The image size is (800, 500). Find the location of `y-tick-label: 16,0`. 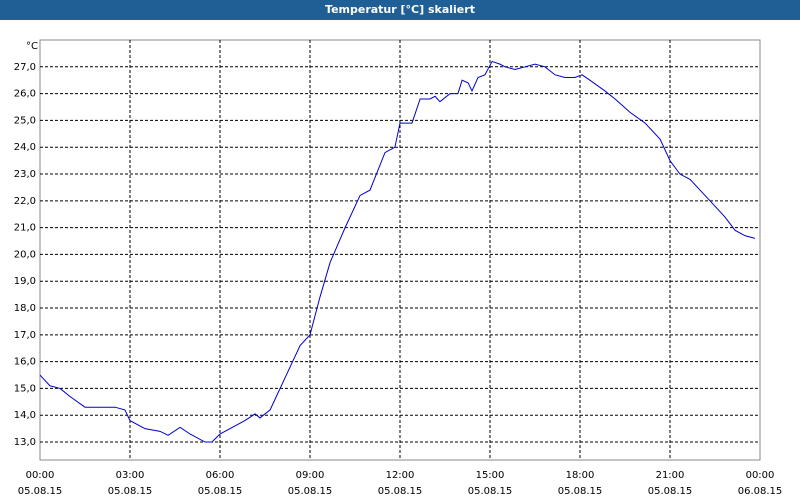

y-tick-label: 16,0 is located at coordinates (25, 362).